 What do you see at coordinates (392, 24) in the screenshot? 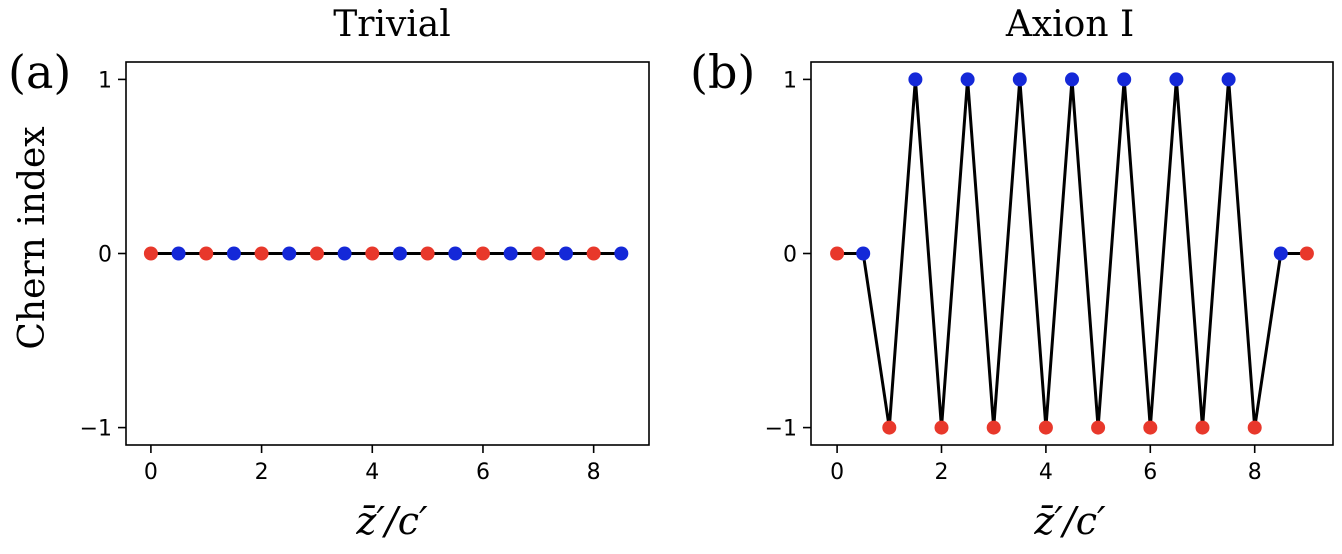
I see `chart-title: Trivial` at bounding box center [392, 24].